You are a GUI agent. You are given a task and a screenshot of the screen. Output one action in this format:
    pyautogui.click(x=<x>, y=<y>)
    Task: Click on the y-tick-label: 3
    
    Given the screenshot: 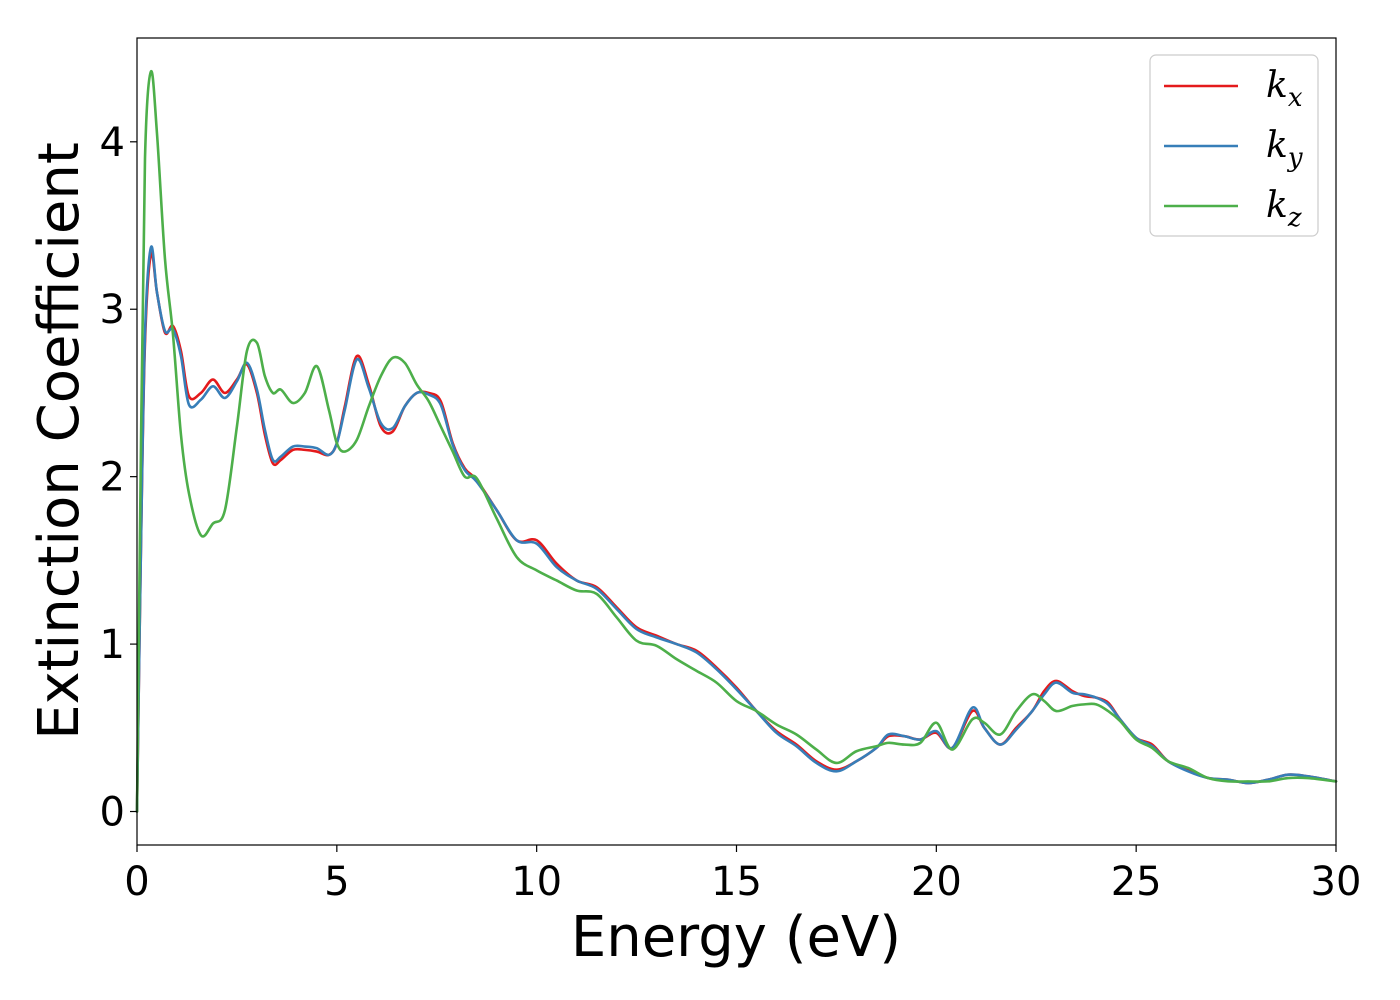 What is the action you would take?
    pyautogui.click(x=112, y=310)
    